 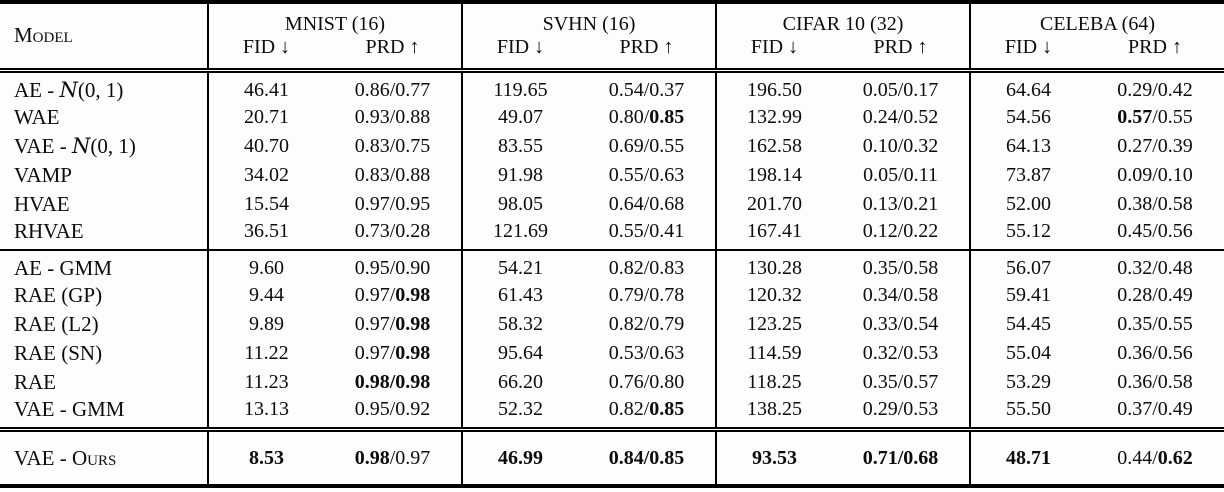 I want to click on value: 0.82/0.79, so click(x=646, y=323).